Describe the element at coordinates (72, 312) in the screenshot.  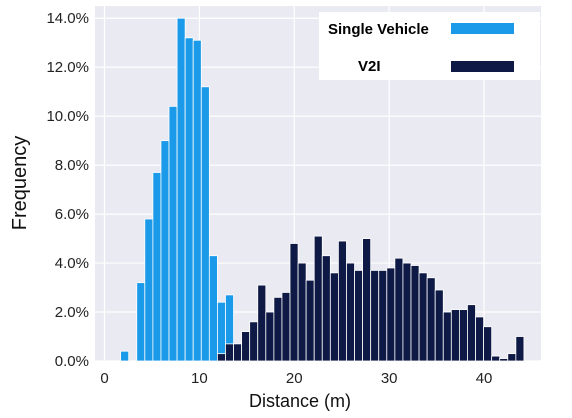
I see `y-tick-label: 2.0%` at that location.